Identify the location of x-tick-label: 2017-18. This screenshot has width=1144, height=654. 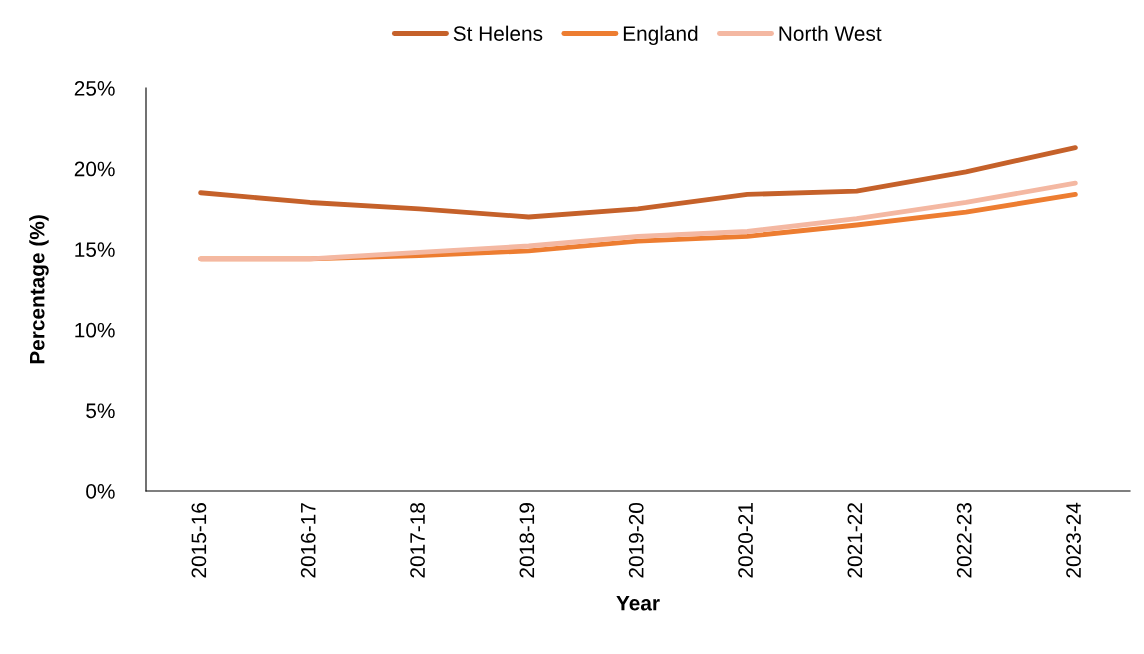
(417, 540).